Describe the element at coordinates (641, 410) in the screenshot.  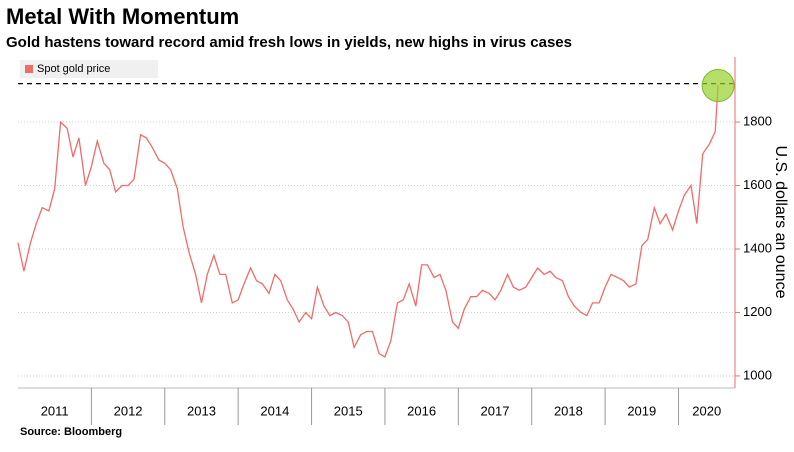
I see `x-tick-label: 2019` at that location.